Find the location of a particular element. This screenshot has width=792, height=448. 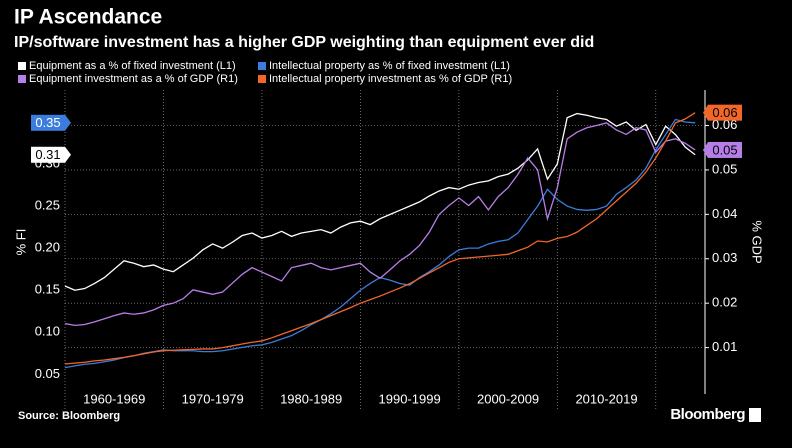

y-tick-label: 0.15 is located at coordinates (47, 289).